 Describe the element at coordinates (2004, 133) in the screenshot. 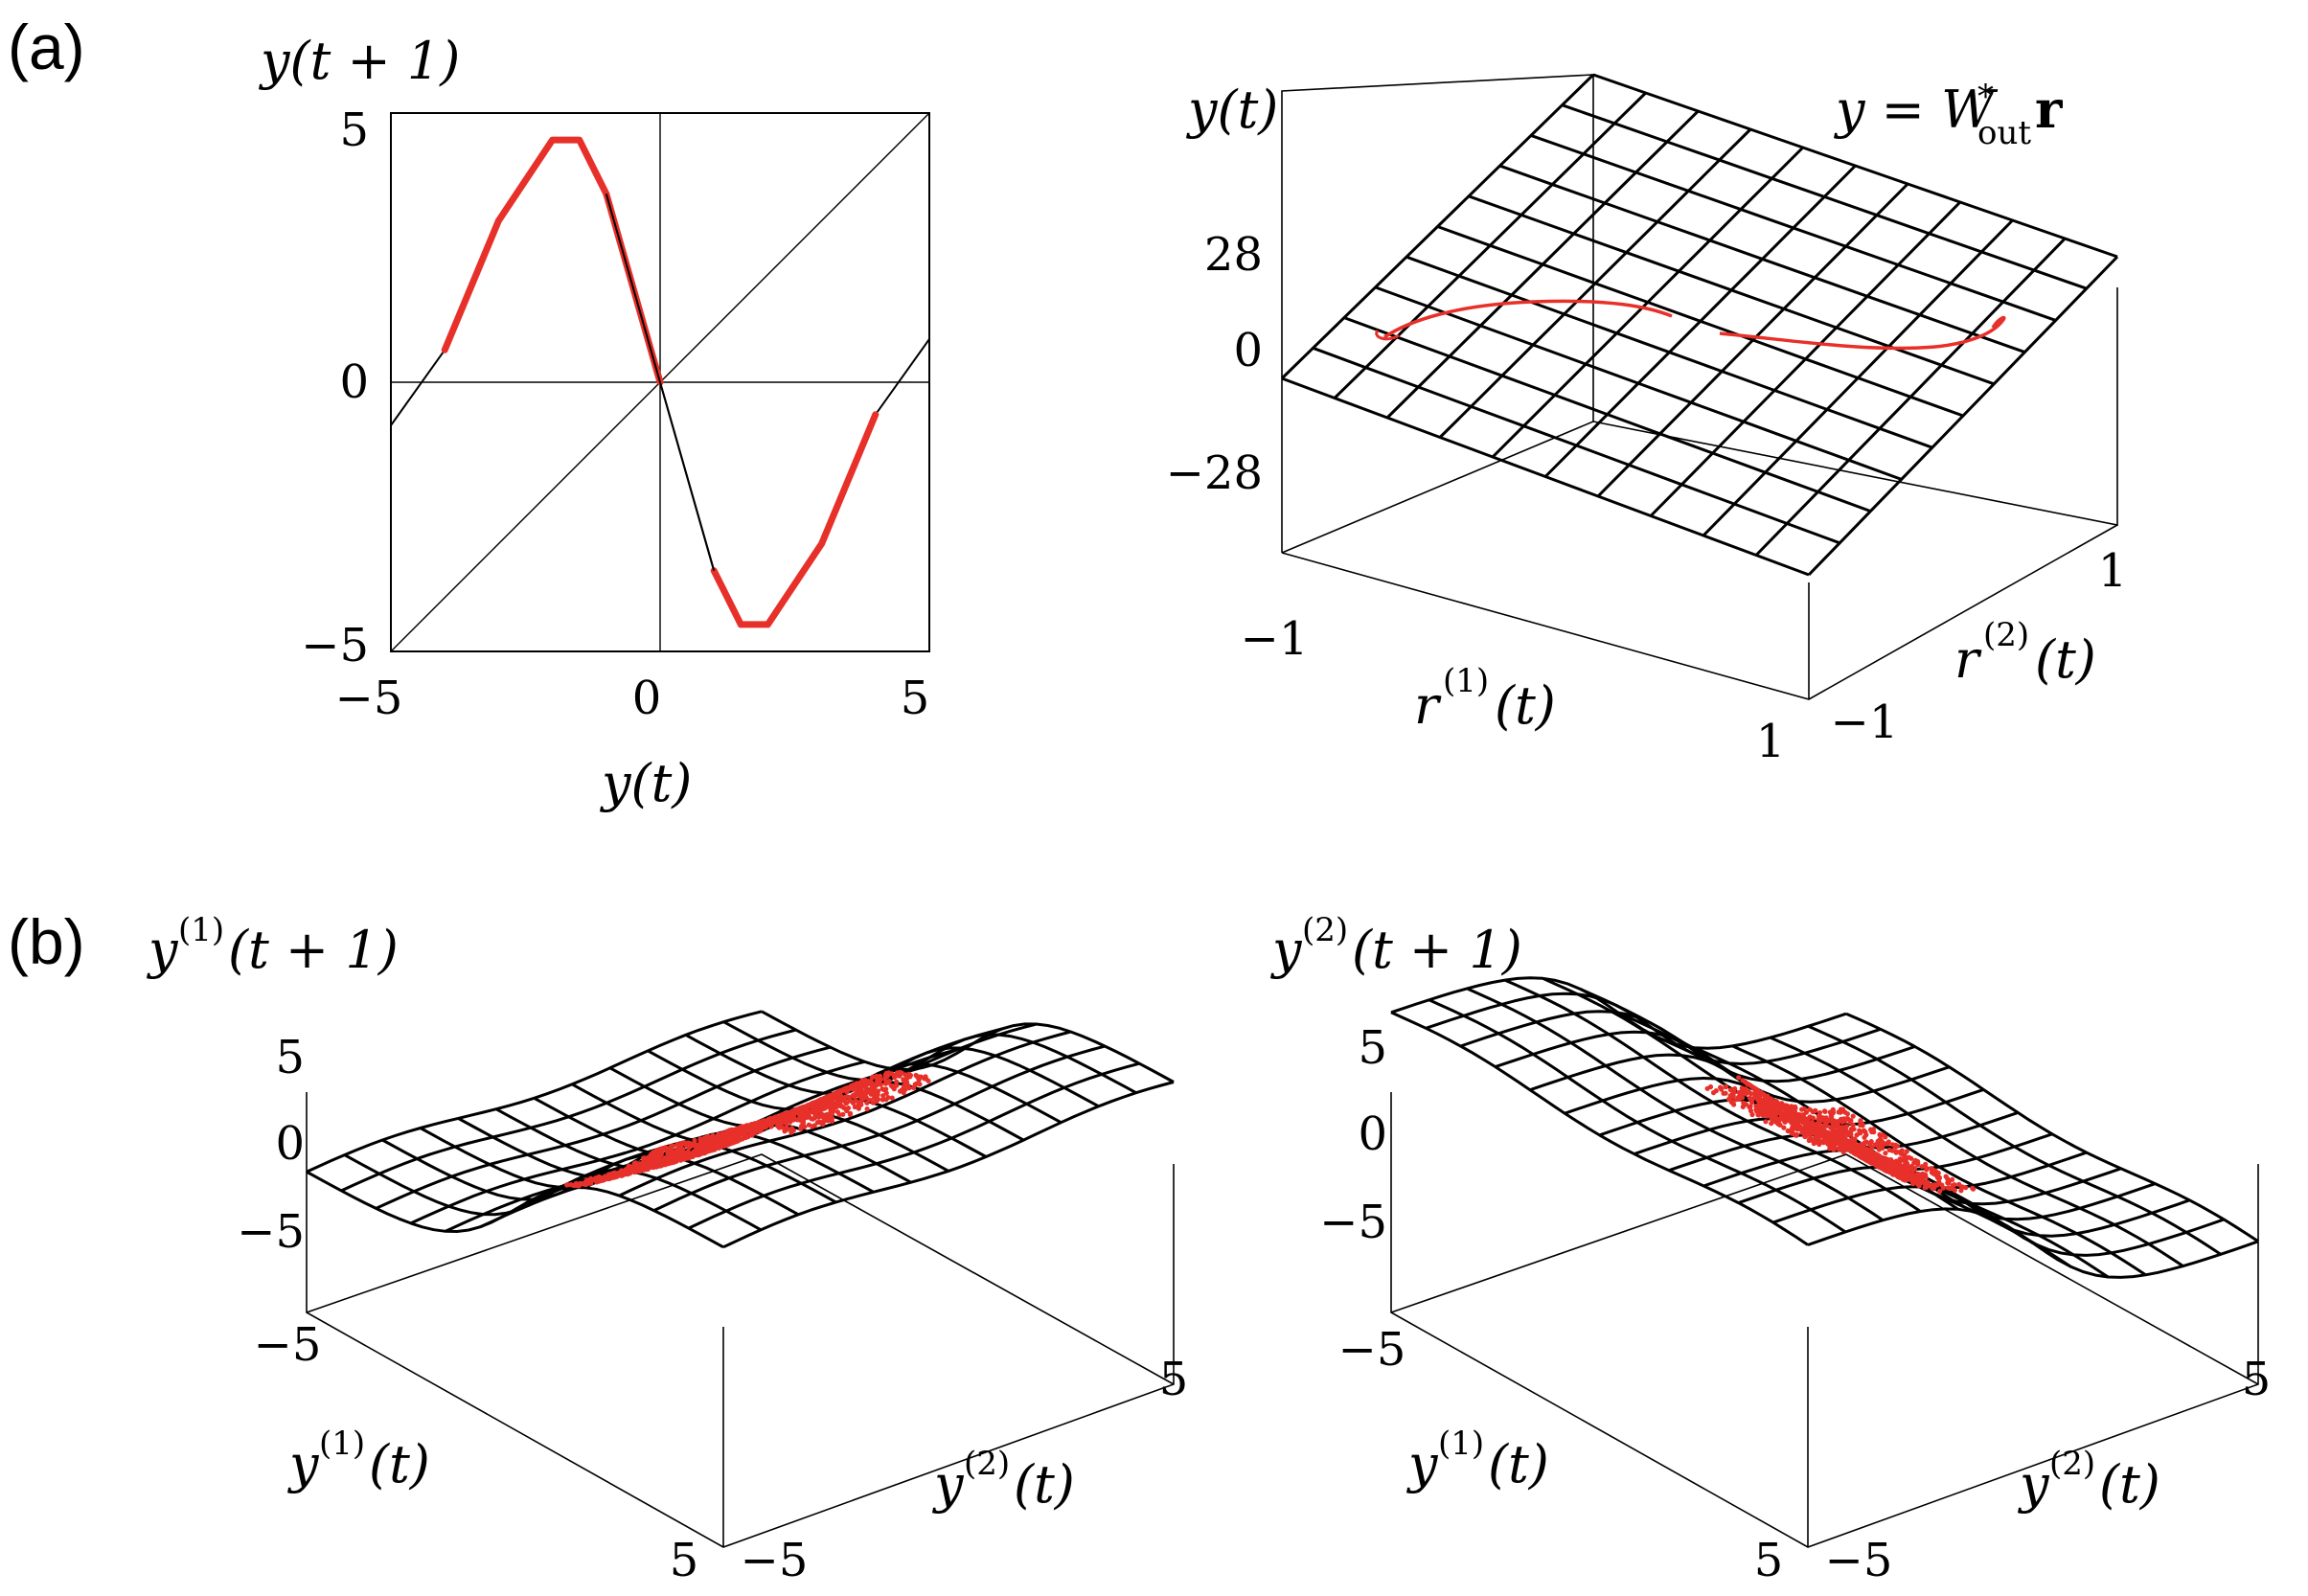

I see `svg-text: out` at that location.